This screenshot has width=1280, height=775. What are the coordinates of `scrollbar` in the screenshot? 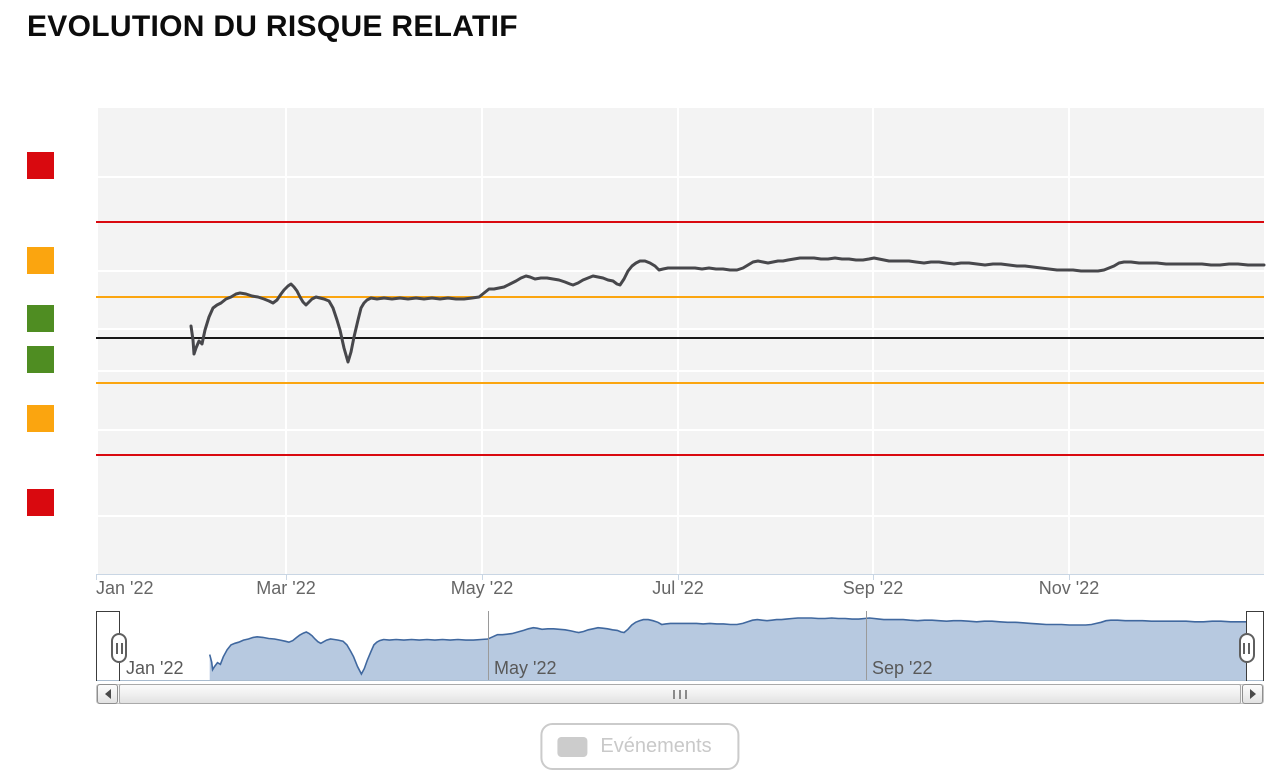 It's located at (680, 694).